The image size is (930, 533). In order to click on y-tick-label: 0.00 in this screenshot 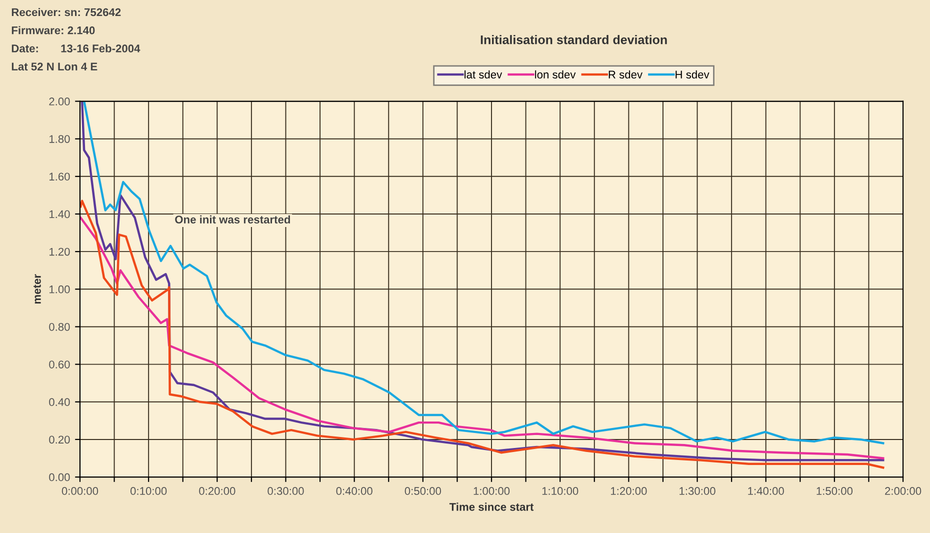, I will do `click(59, 477)`.